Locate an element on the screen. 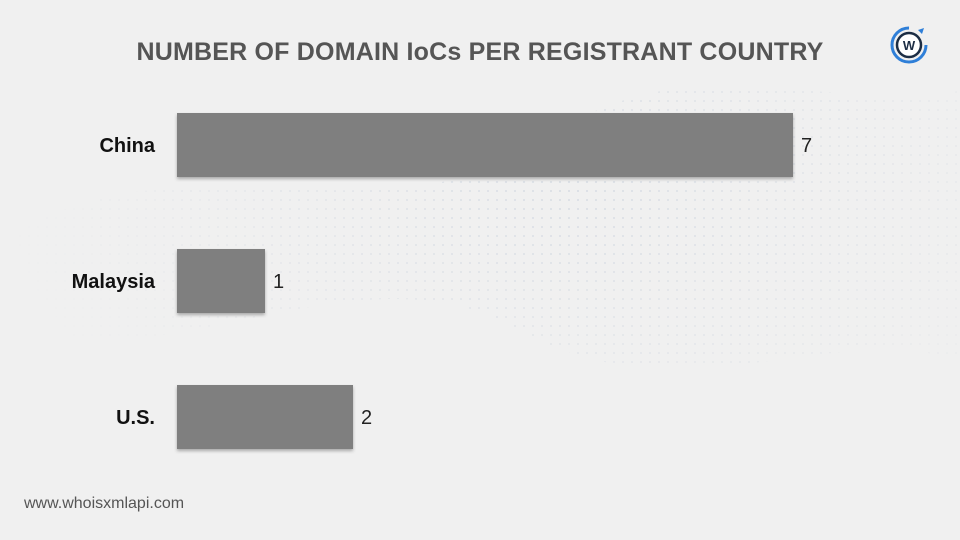 This screenshot has width=960, height=540. category-label: U.S. is located at coordinates (135, 418).